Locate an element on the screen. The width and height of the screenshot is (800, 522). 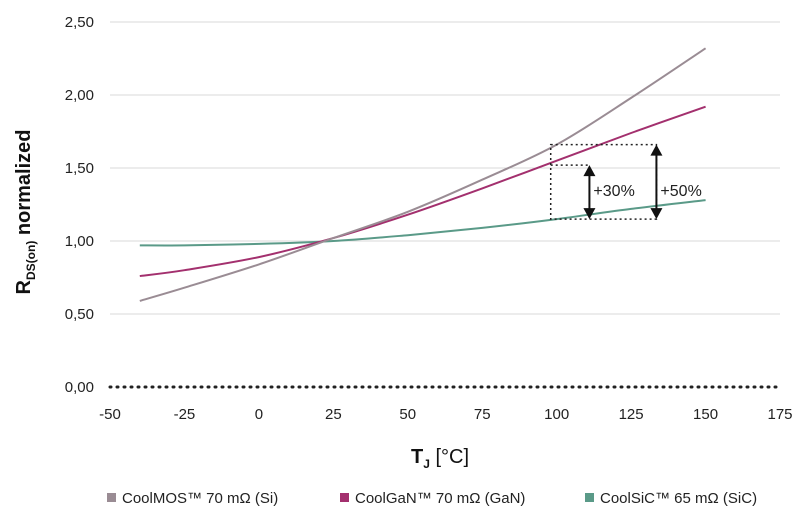
y-tick-label: 0,50 is located at coordinates (79, 314).